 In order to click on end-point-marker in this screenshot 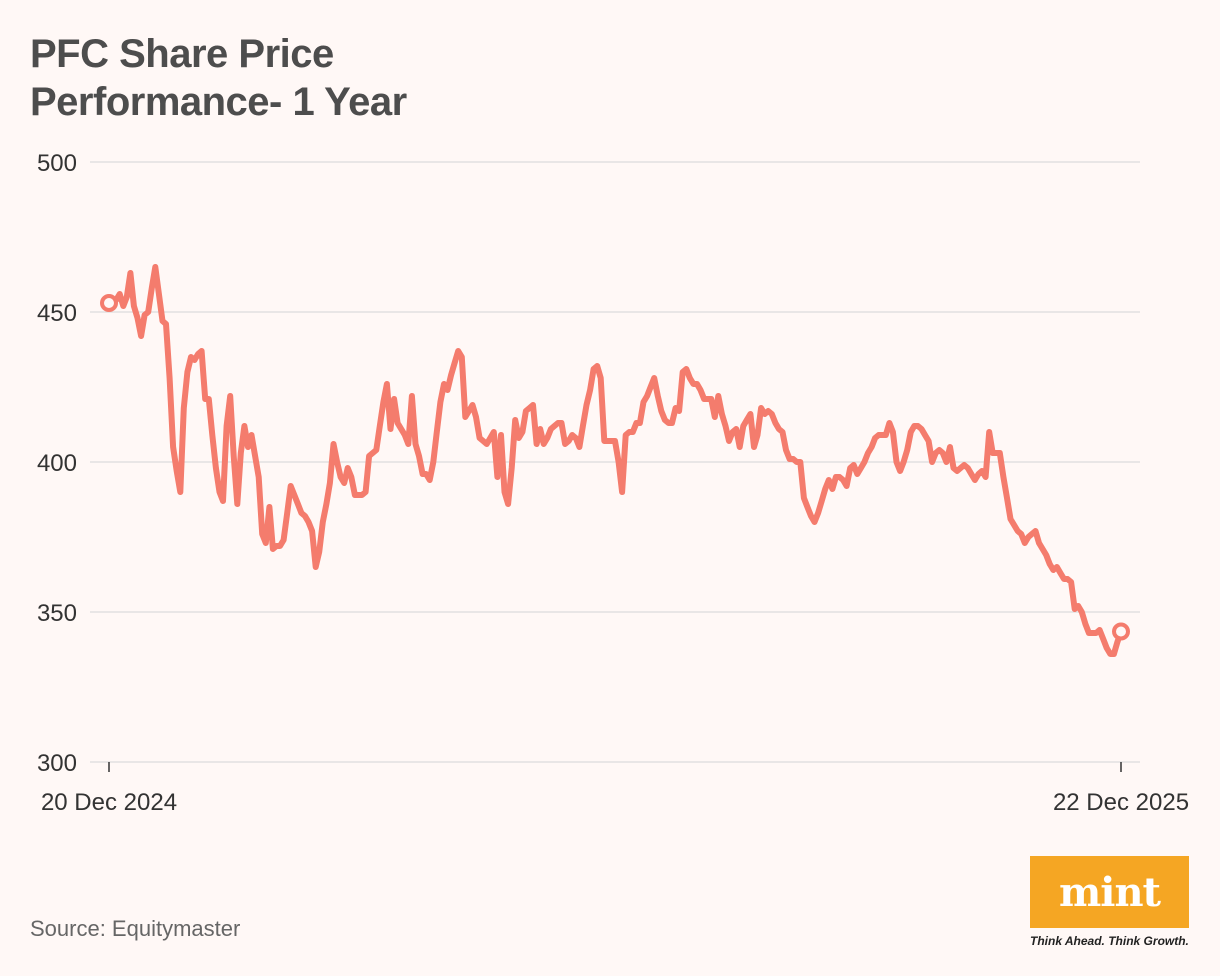, I will do `click(1121, 631)`.